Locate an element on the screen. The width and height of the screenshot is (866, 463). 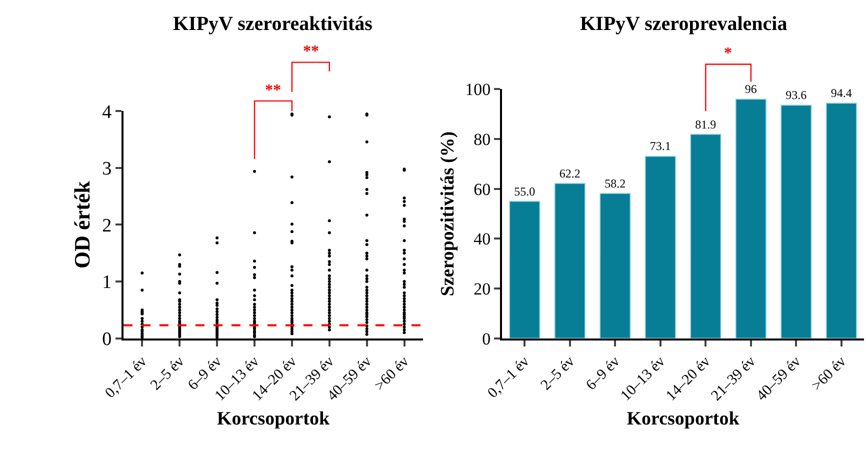
data-label: 96 is located at coordinates (750, 89).